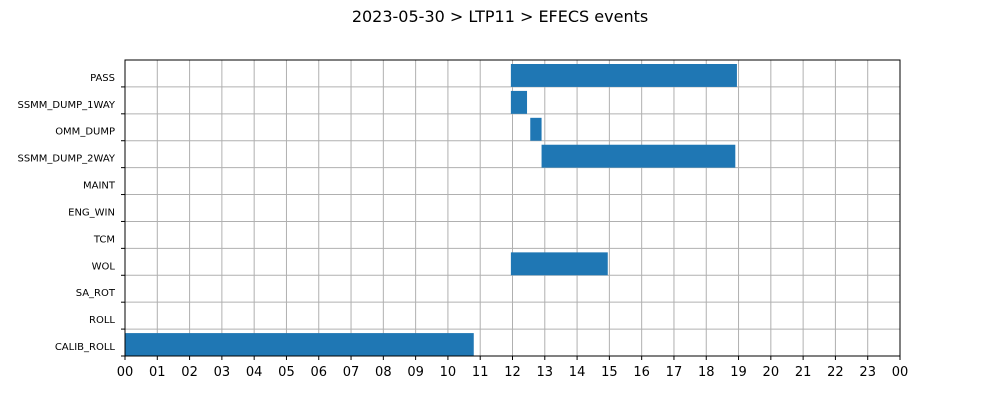  Describe the element at coordinates (254, 372) in the screenshot. I see `x-tick-label: 04` at that location.